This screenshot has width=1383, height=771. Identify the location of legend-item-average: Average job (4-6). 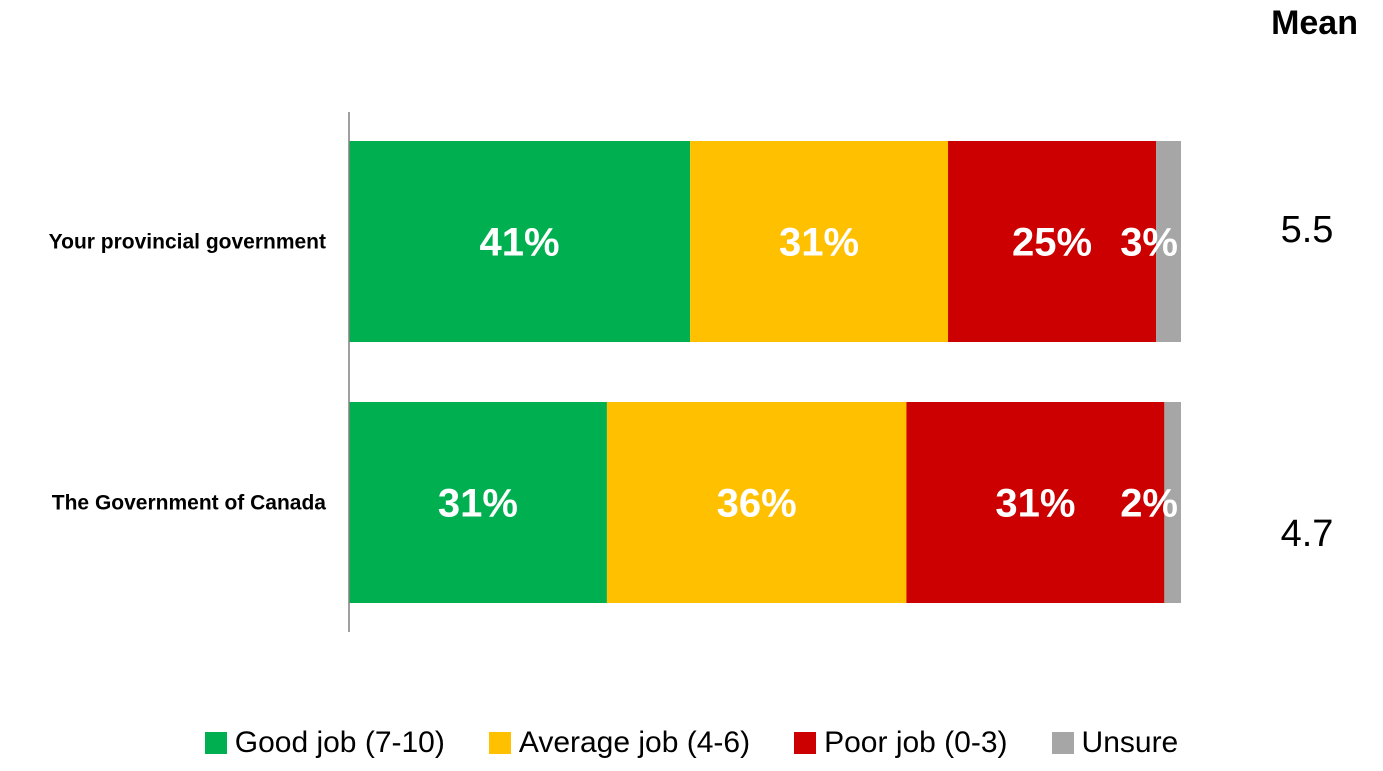
(619, 743).